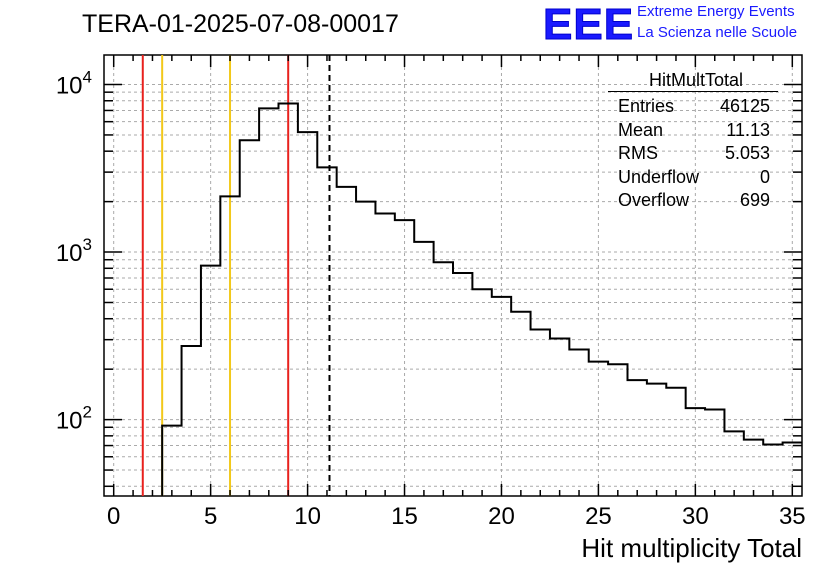  I want to click on x-tick-label: 25, so click(598, 516).